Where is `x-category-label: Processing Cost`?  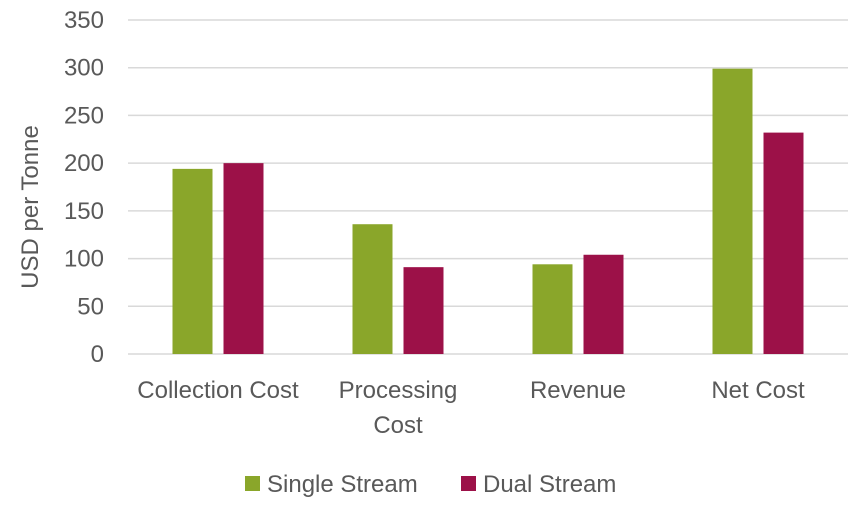 x-category-label: Processing Cost is located at coordinates (398, 408).